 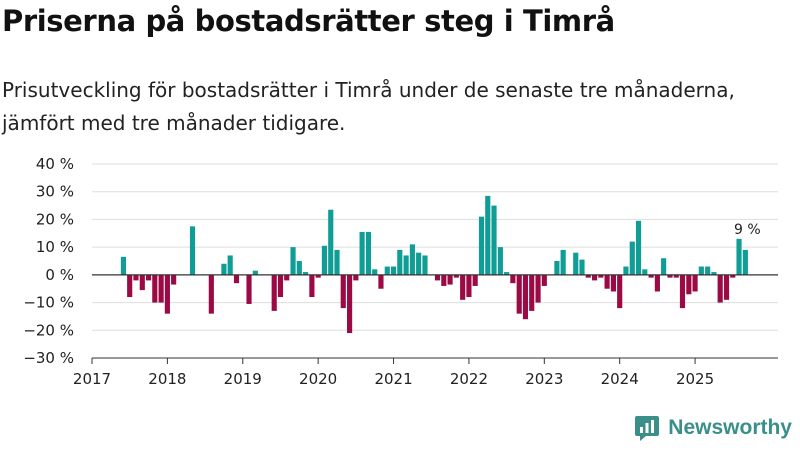 I want to click on x-tick-label: 2017, so click(x=92, y=379).